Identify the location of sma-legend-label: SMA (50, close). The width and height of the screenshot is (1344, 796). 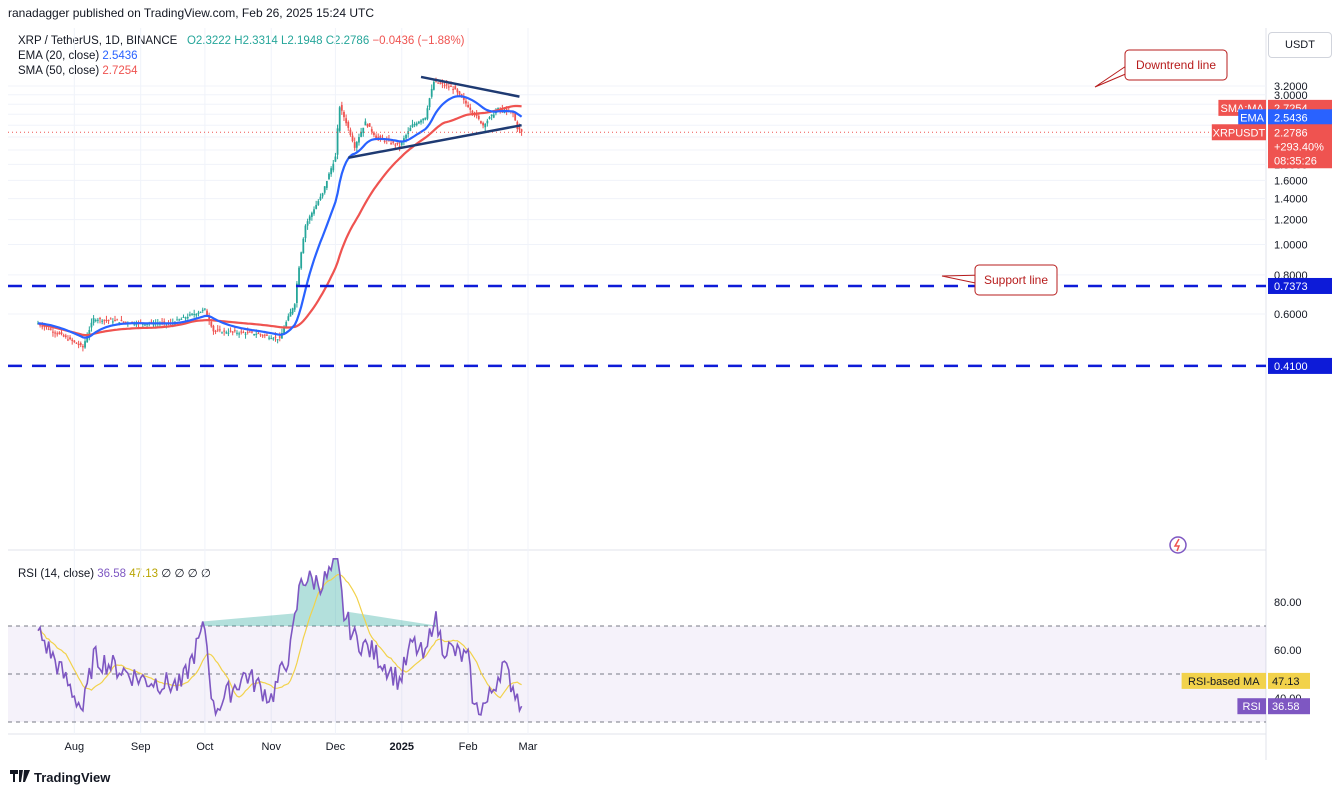
(59, 71).